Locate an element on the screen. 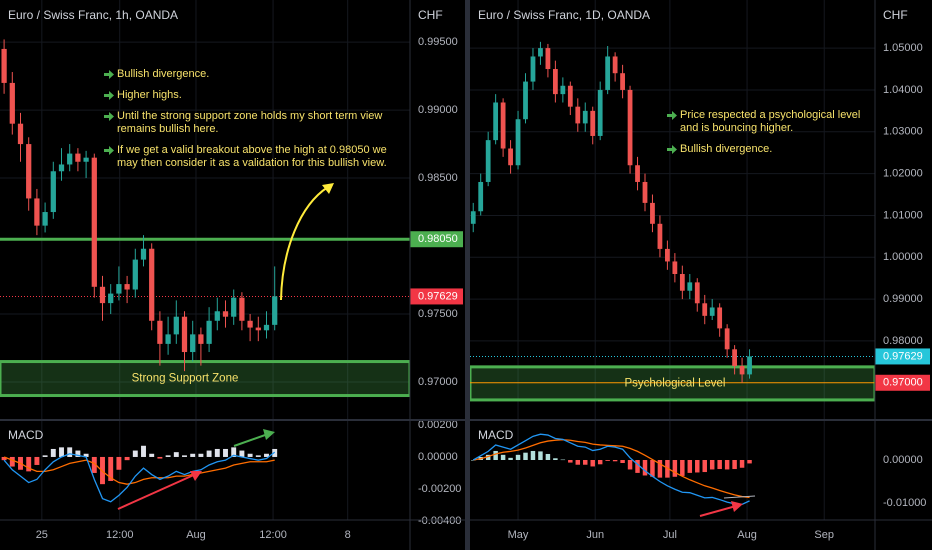 The image size is (932, 550). x-tick-label: 8 is located at coordinates (348, 535).